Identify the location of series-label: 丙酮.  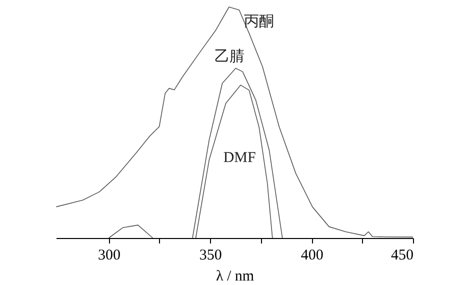
(259, 22).